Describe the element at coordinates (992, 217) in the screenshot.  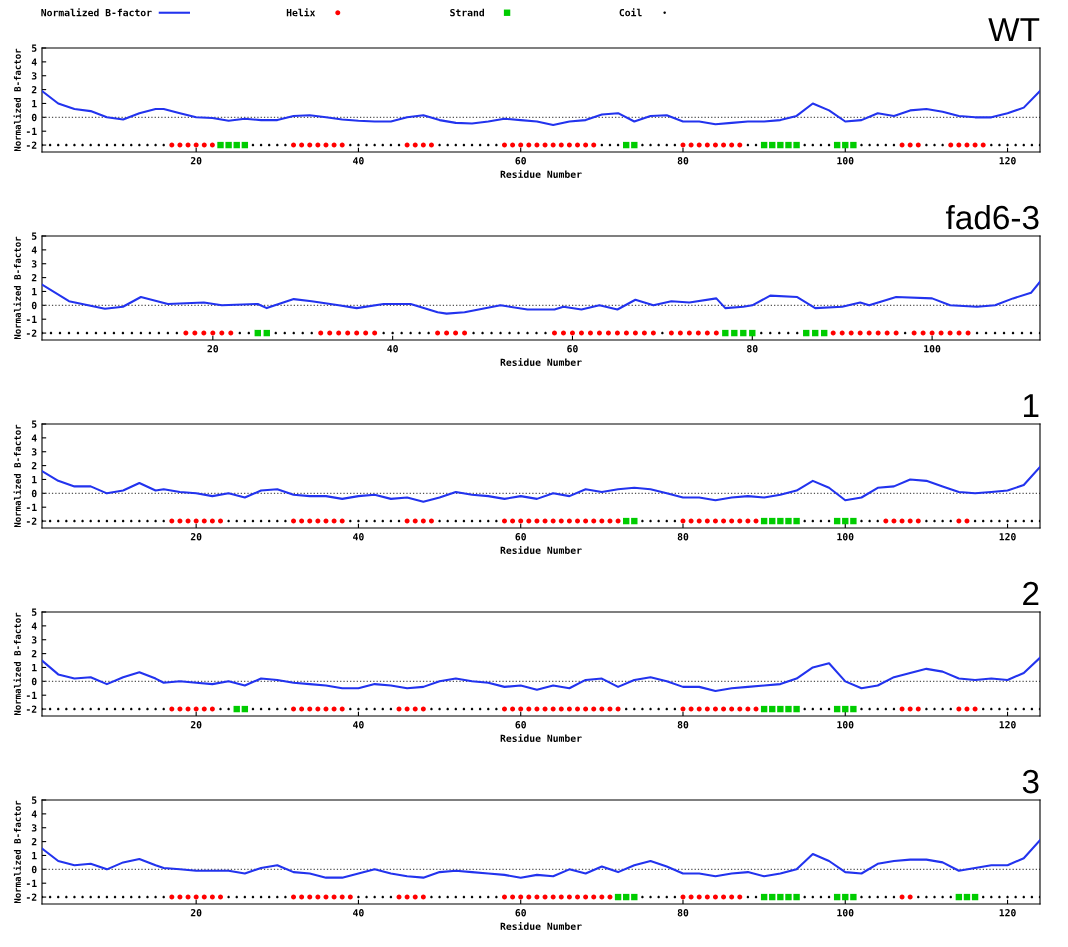
I see `chart-title: fad6-3` at that location.